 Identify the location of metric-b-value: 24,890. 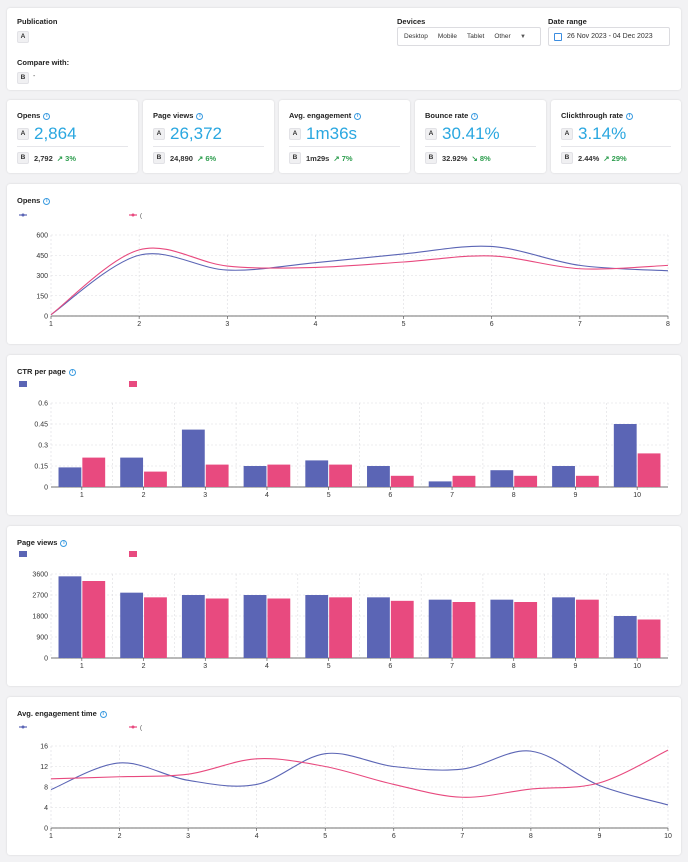
(181, 158).